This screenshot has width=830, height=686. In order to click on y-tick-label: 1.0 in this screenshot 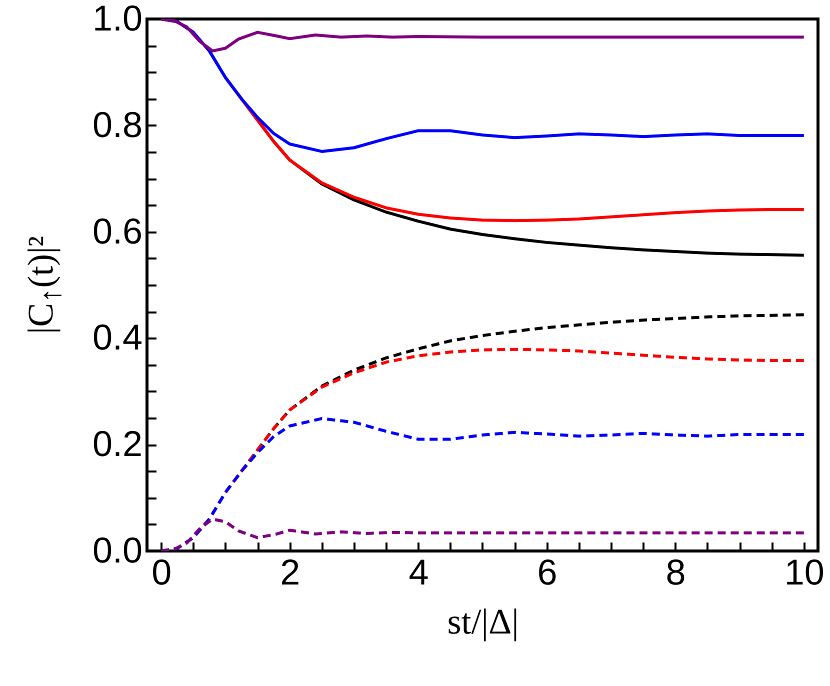, I will do `click(117, 19)`.